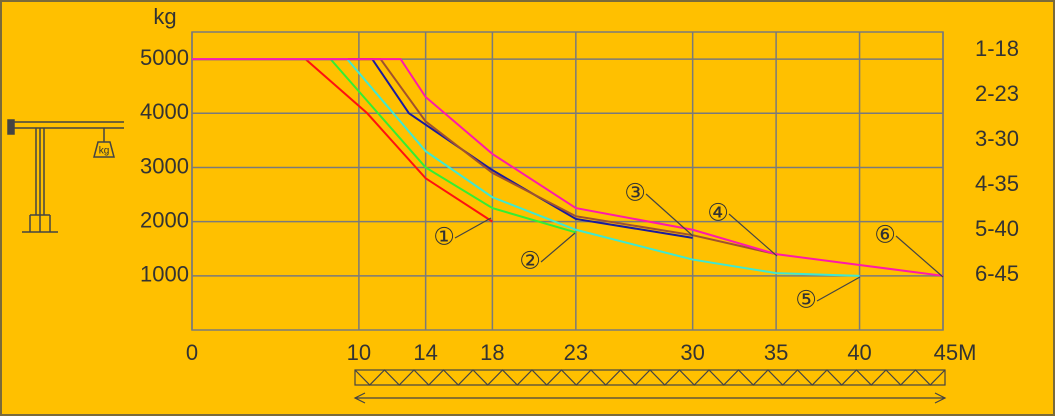 This screenshot has width=1055, height=416. Describe the element at coordinates (806, 299) in the screenshot. I see `annotation: ⑤` at that location.